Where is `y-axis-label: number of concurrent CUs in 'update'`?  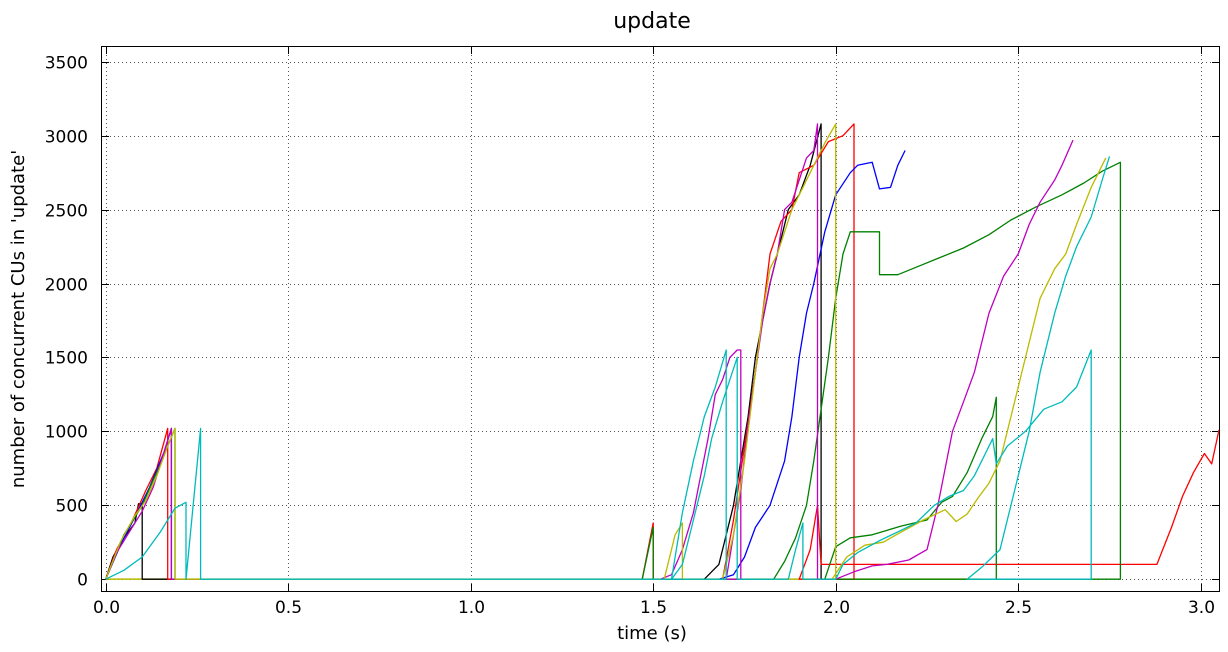 y-axis-label: number of concurrent CUs in 'update' is located at coordinates (18, 319).